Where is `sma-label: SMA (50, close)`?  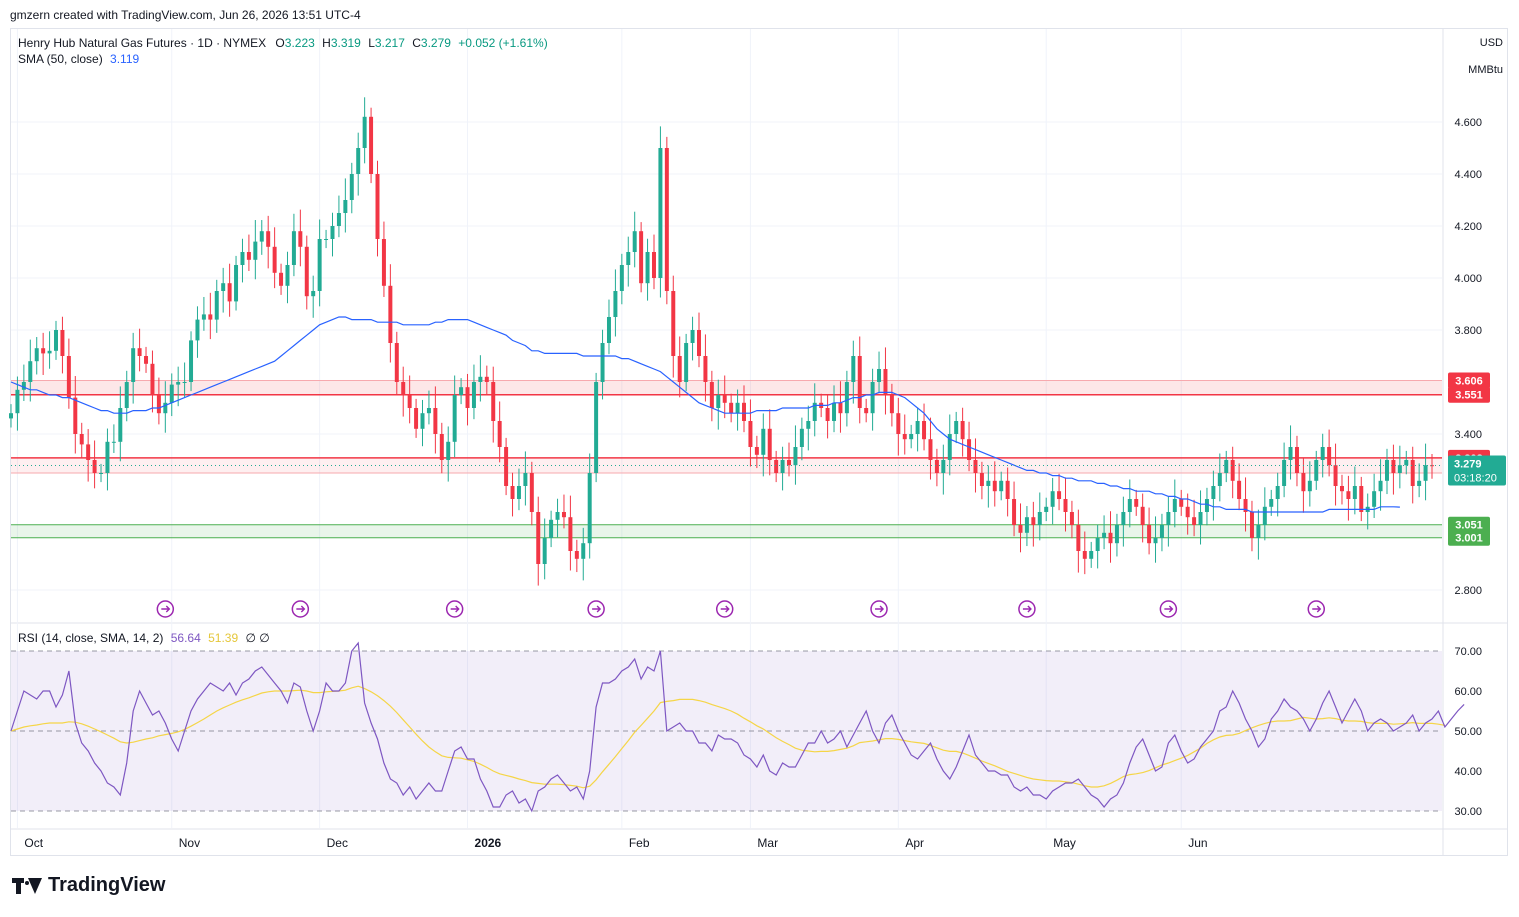 sma-label: SMA (50, close) is located at coordinates (60, 59).